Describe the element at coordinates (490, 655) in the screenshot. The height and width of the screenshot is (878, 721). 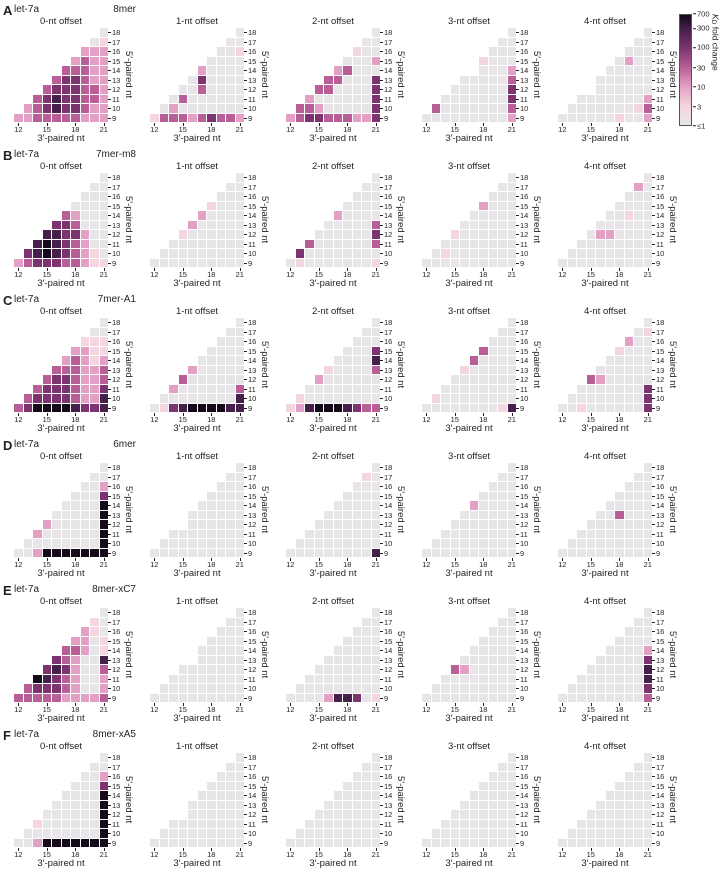
I see `plot-body: 18 17 16 15 14 13 12 11 10 9 5′-paired nt` at that location.